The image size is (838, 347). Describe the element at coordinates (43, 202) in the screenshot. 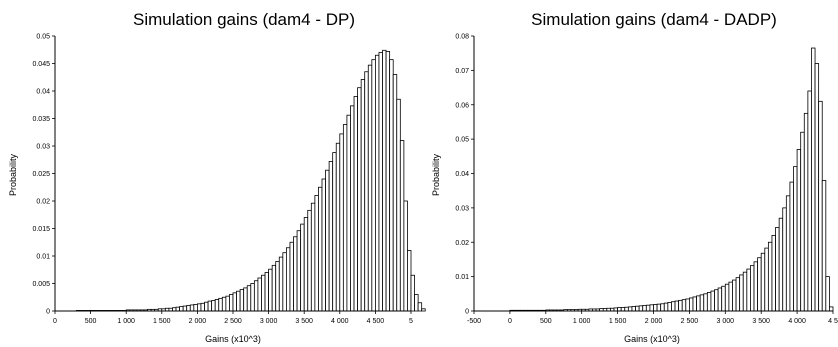

I see `y-tick-label: 0.02` at that location.